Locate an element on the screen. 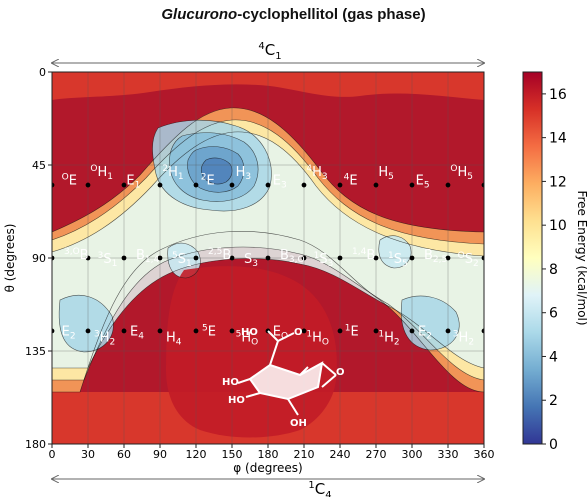 This screenshot has width=587, height=497. x-axis-label: φ (degrees) is located at coordinates (267, 468).